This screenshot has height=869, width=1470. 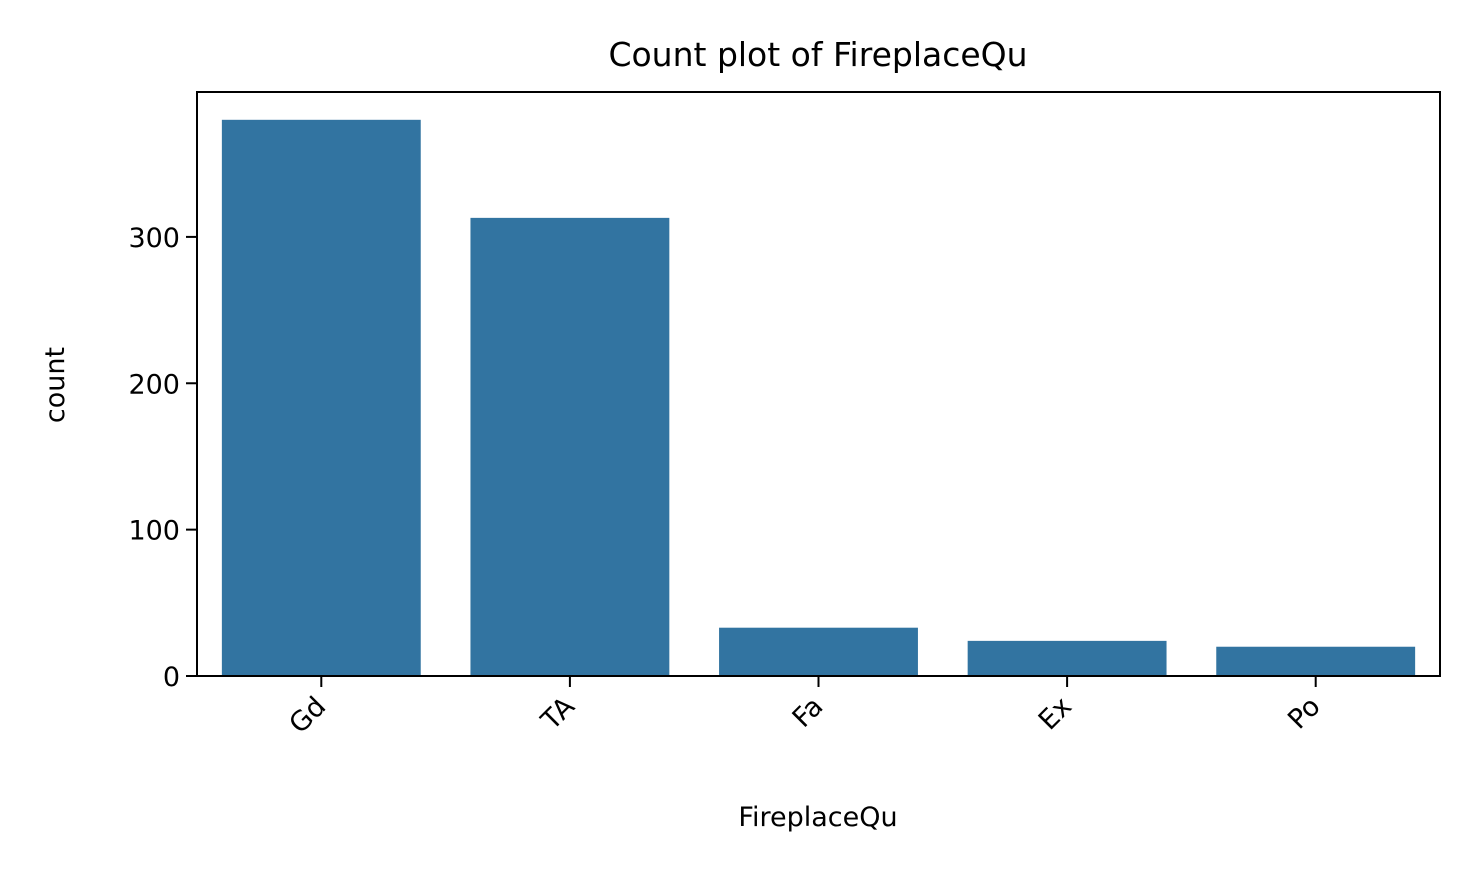 I want to click on x-axis-label: FireplaceQu, so click(x=817, y=817).